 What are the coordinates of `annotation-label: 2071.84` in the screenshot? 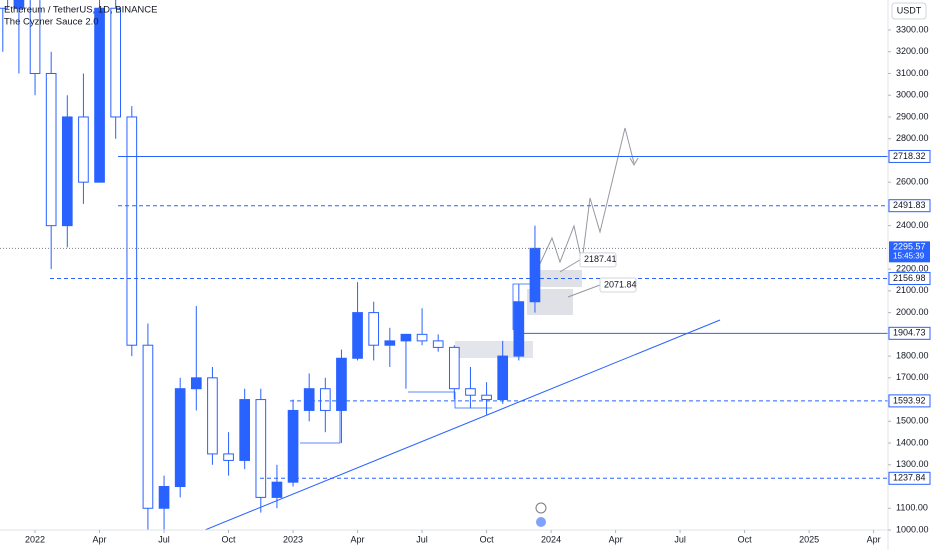 It's located at (620, 284).